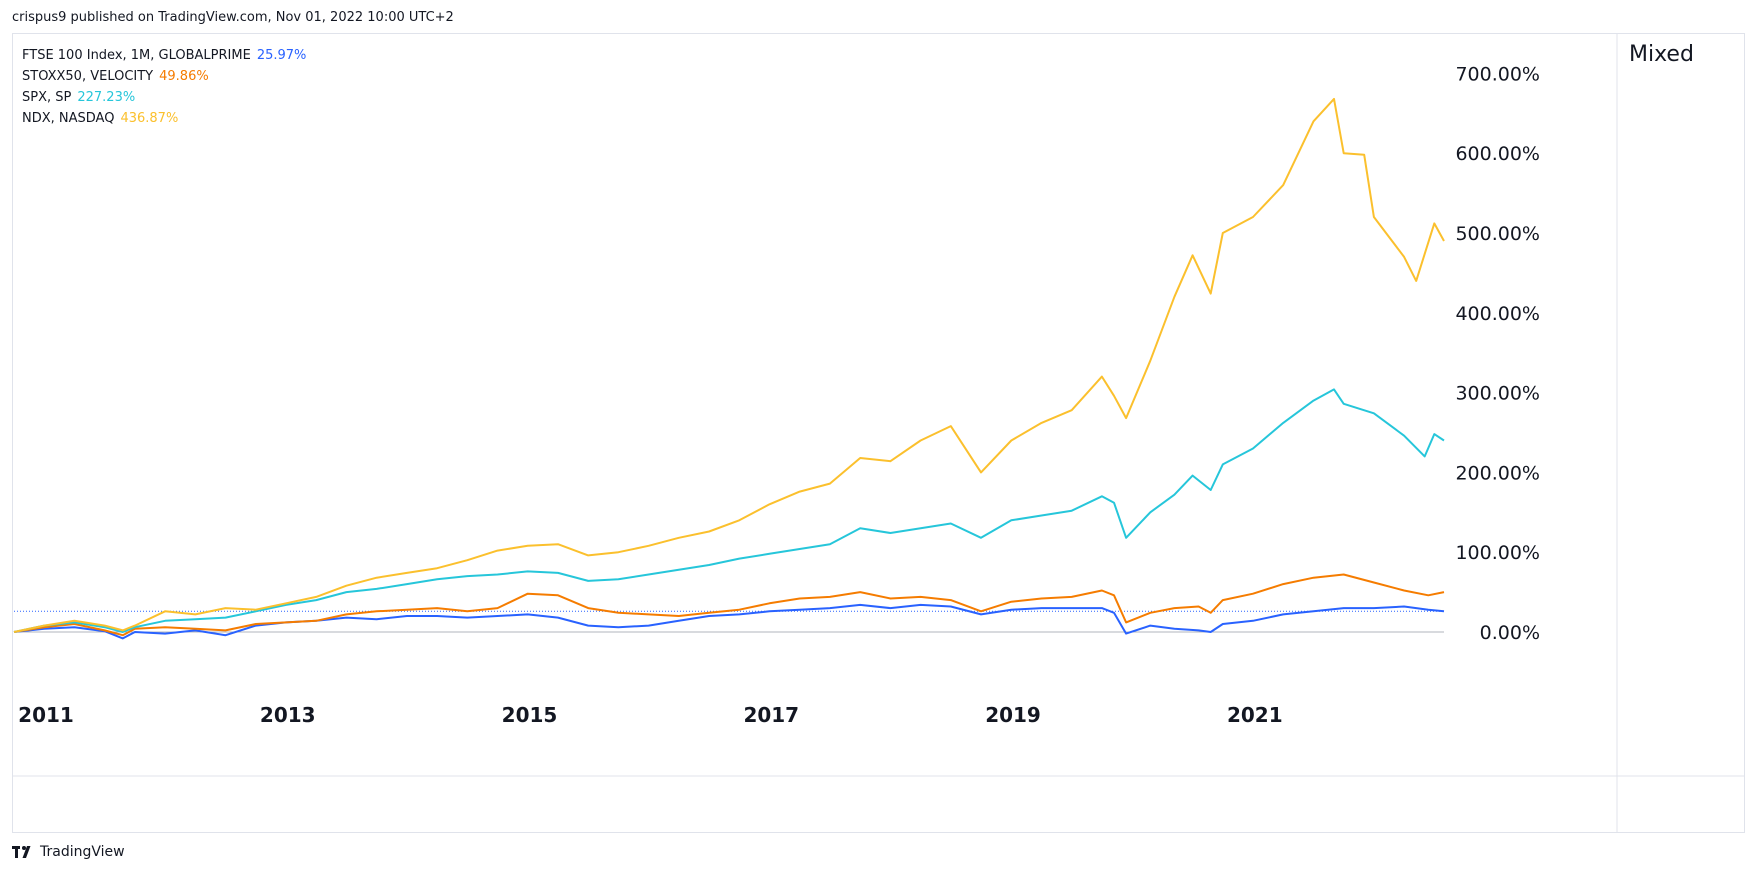 The width and height of the screenshot is (1756, 876). Describe the element at coordinates (47, 97) in the screenshot. I see `legend-label-spx: SPX, SP` at that location.